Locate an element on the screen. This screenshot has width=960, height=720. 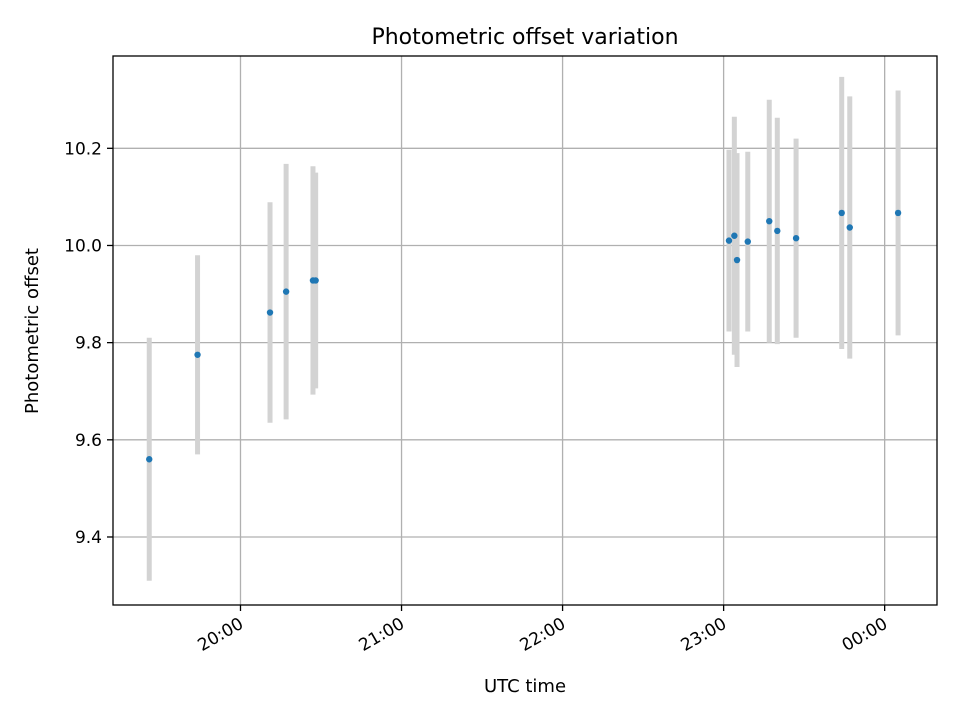
x-axis-ticks: 20:00 21:00 22:00 23:00 00:00 is located at coordinates (543, 630).